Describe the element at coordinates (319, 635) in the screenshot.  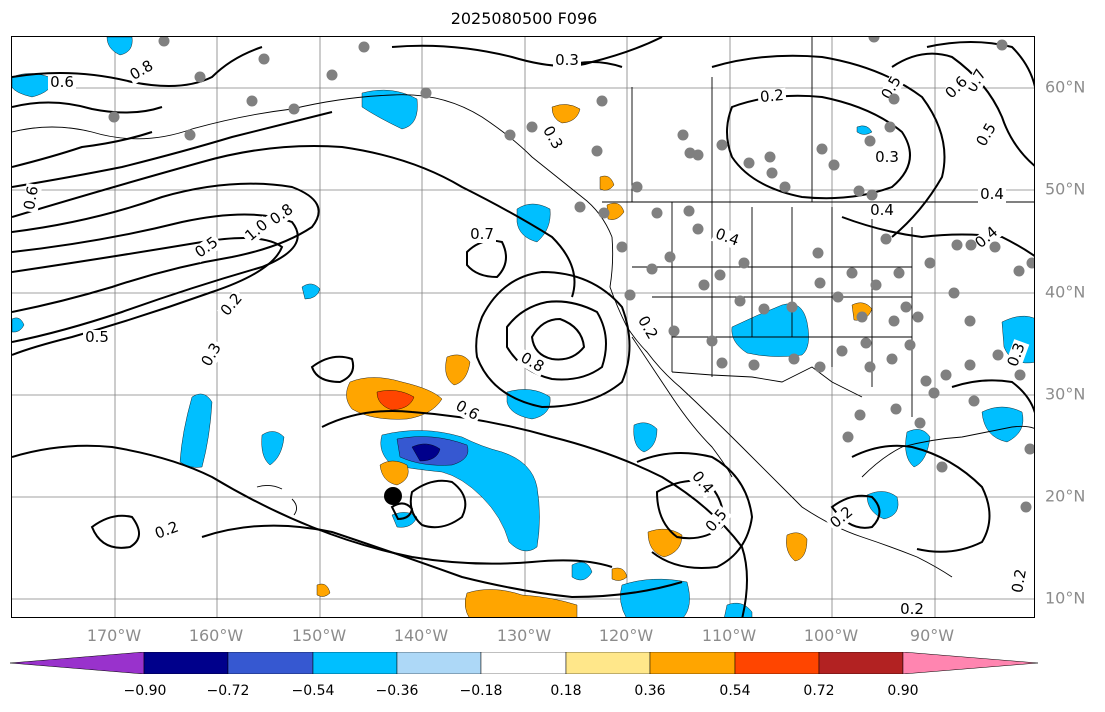
I see `lon-label: 150°W` at that location.